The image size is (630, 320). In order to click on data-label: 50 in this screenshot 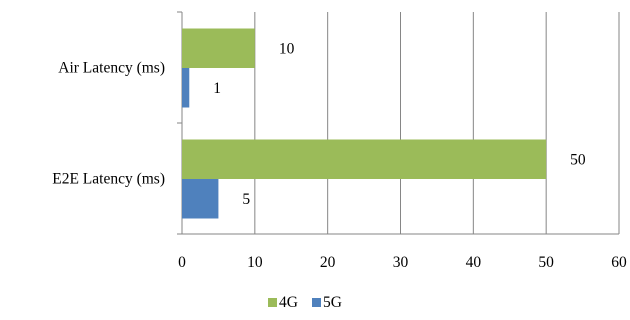, I will do `click(578, 159)`.